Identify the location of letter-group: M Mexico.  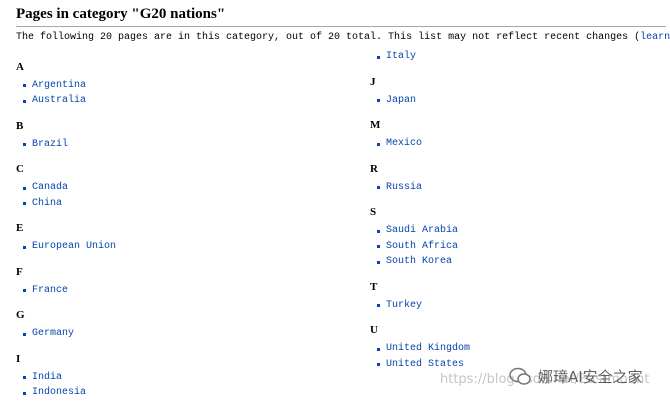
(520, 135).